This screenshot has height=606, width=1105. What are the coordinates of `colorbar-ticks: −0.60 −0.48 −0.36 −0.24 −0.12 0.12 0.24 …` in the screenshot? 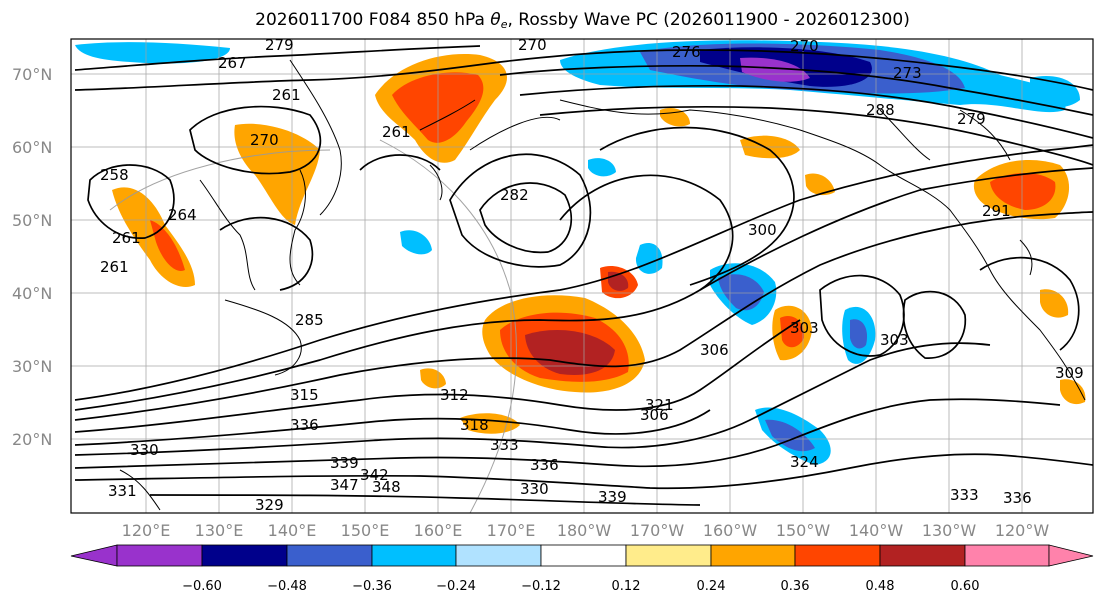 It's located at (580, 586).